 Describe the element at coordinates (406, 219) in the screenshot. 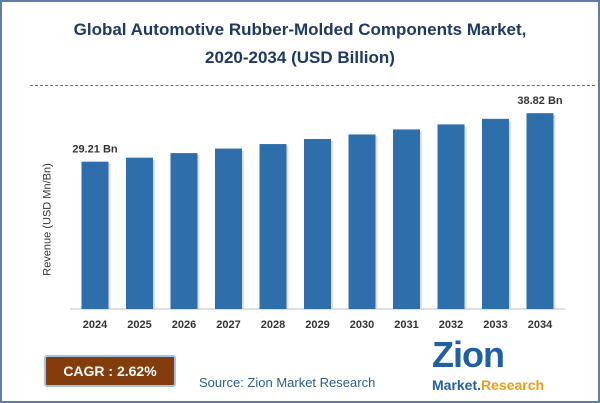

I see `bar-2031` at that location.